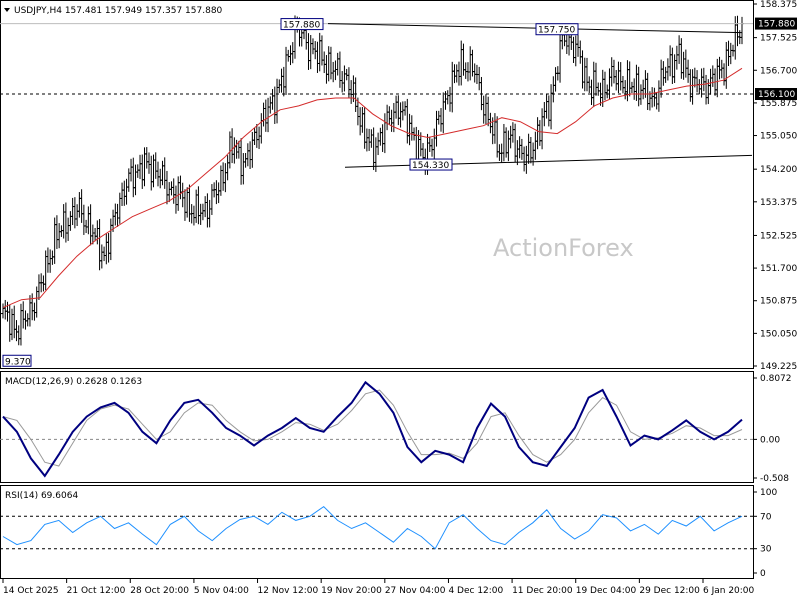  What do you see at coordinates (772, 429) in the screenshot?
I see `macd-axis: 0.8072 0.00 -0.508` at bounding box center [772, 429].